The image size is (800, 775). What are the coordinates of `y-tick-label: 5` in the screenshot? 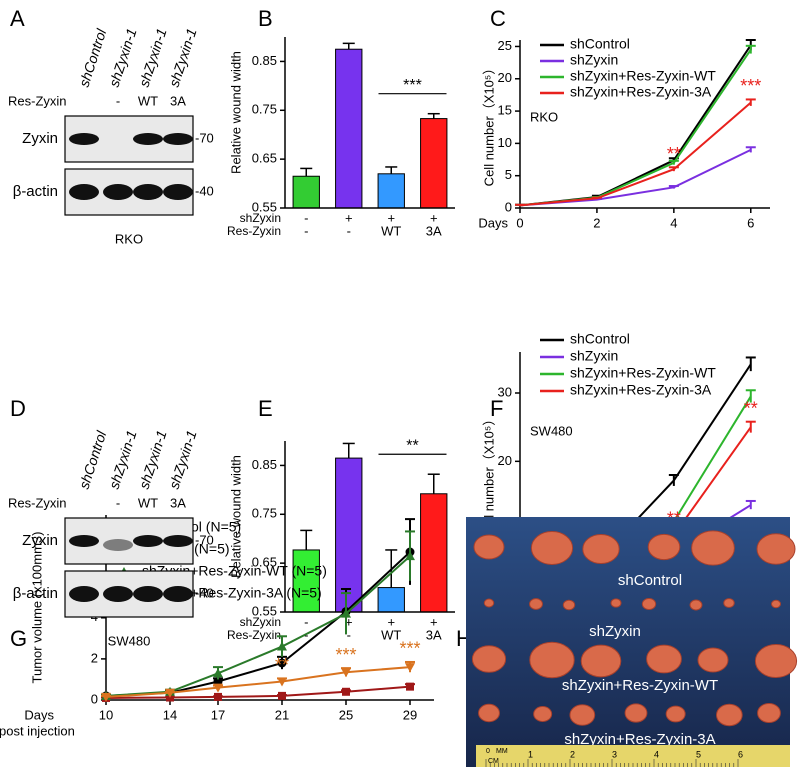 It's located at (508, 174).